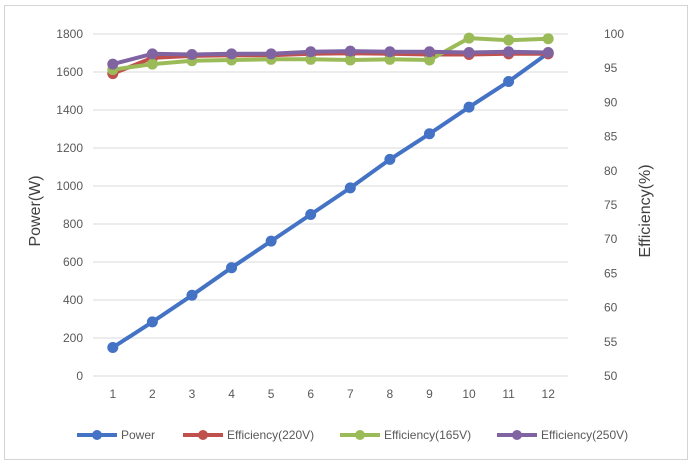  Describe the element at coordinates (614, 34) in the screenshot. I see `y2-tick-label: 100` at that location.